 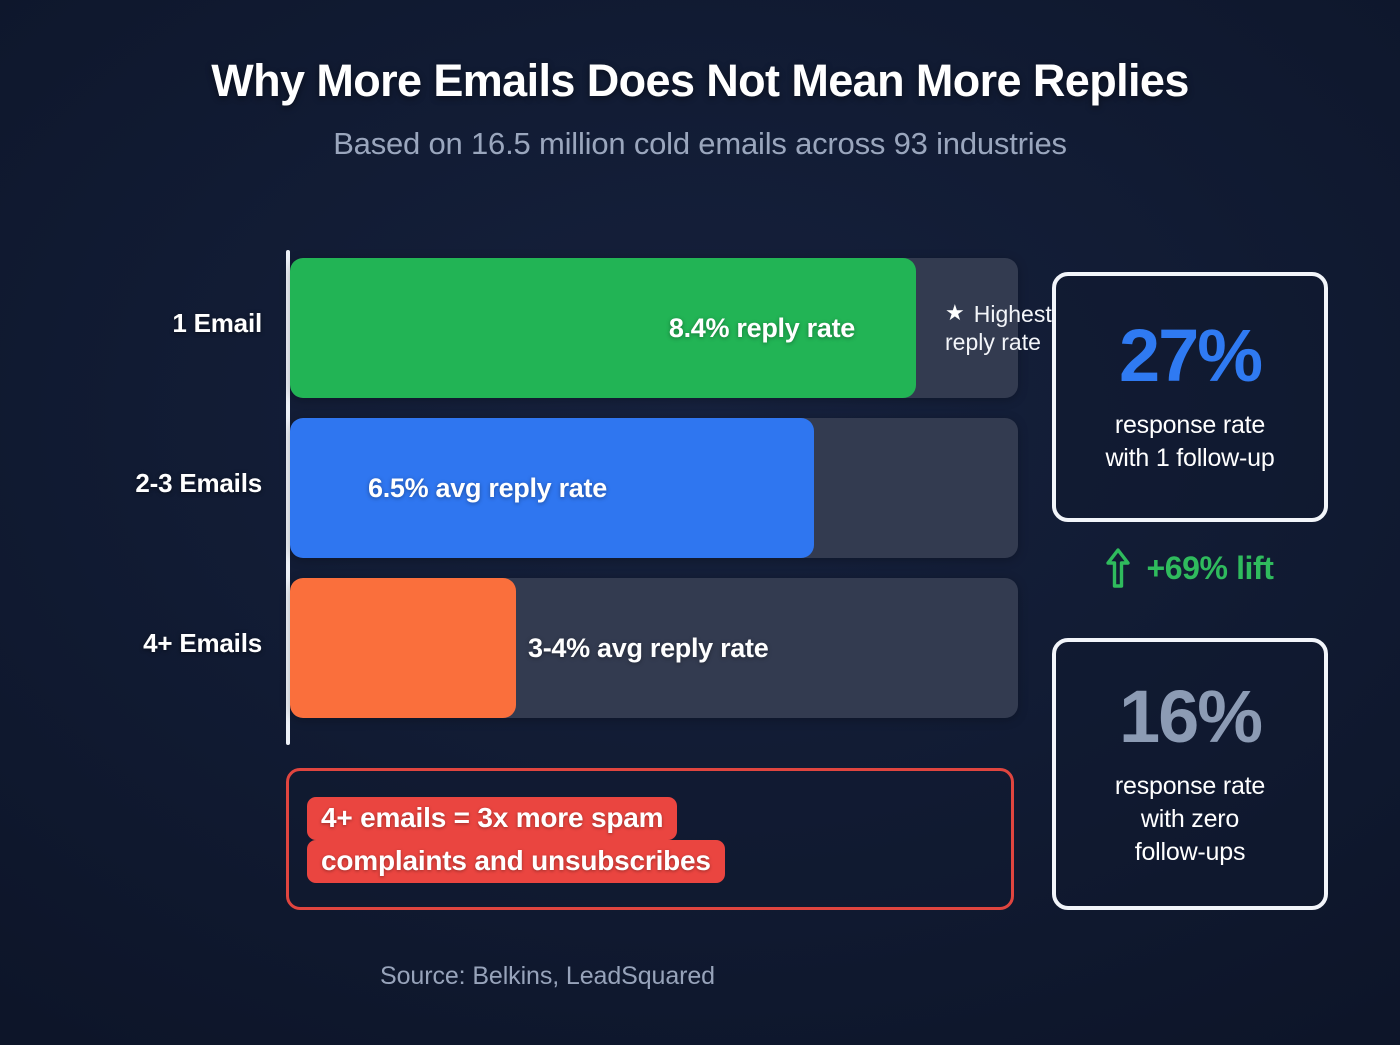 I want to click on stat-card-zero-followups: 16% response rate with zero follow-ups, so click(x=1190, y=774).